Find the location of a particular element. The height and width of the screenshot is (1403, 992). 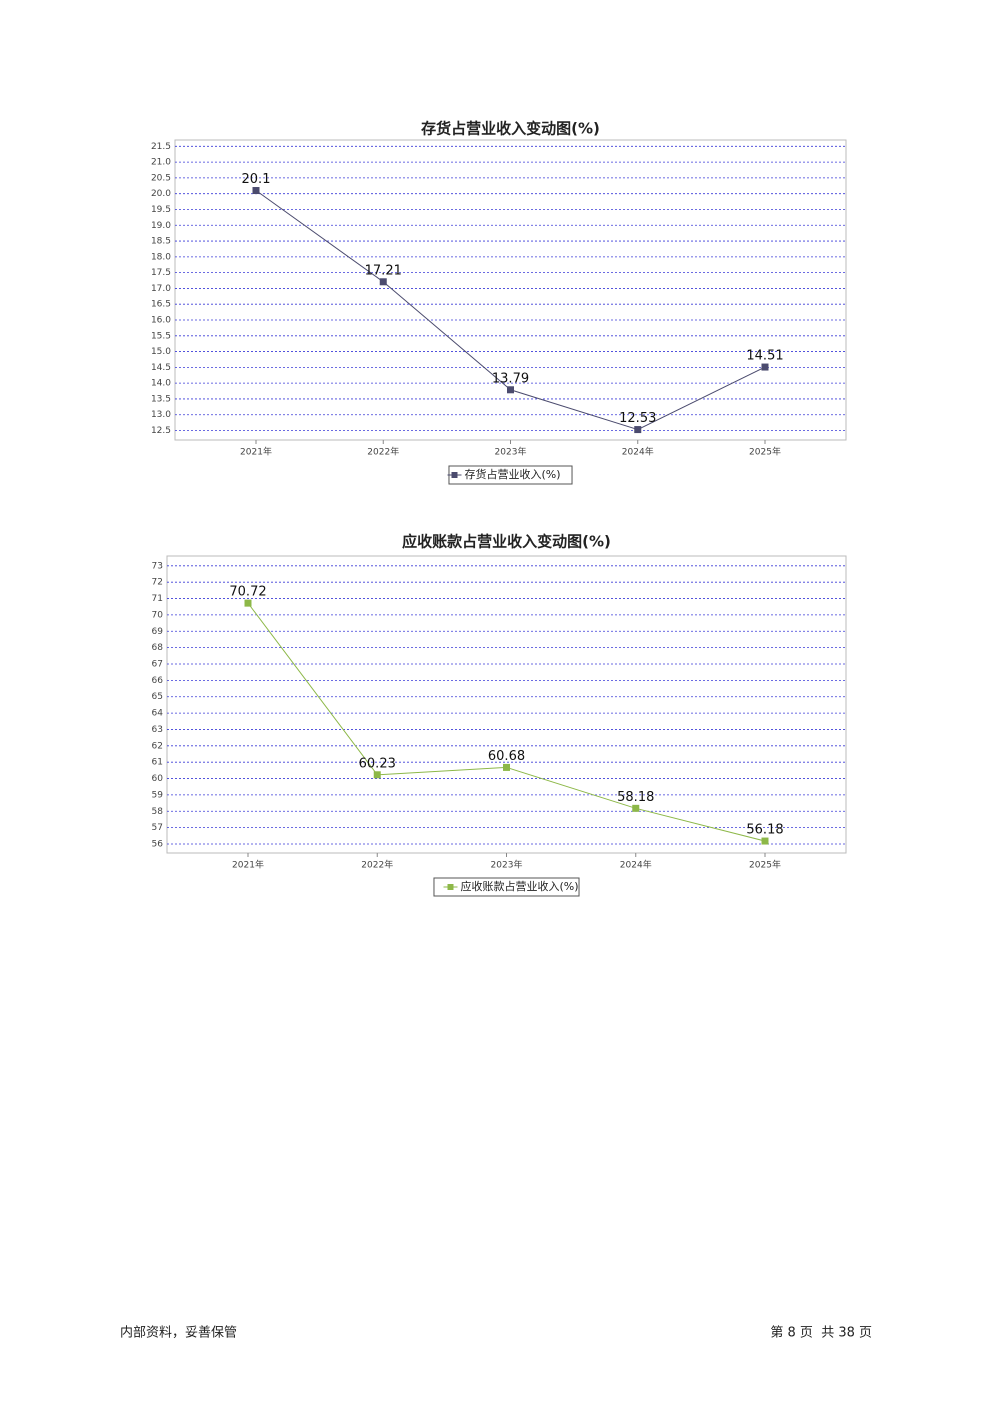

y-tick-label: 62 is located at coordinates (157, 746).